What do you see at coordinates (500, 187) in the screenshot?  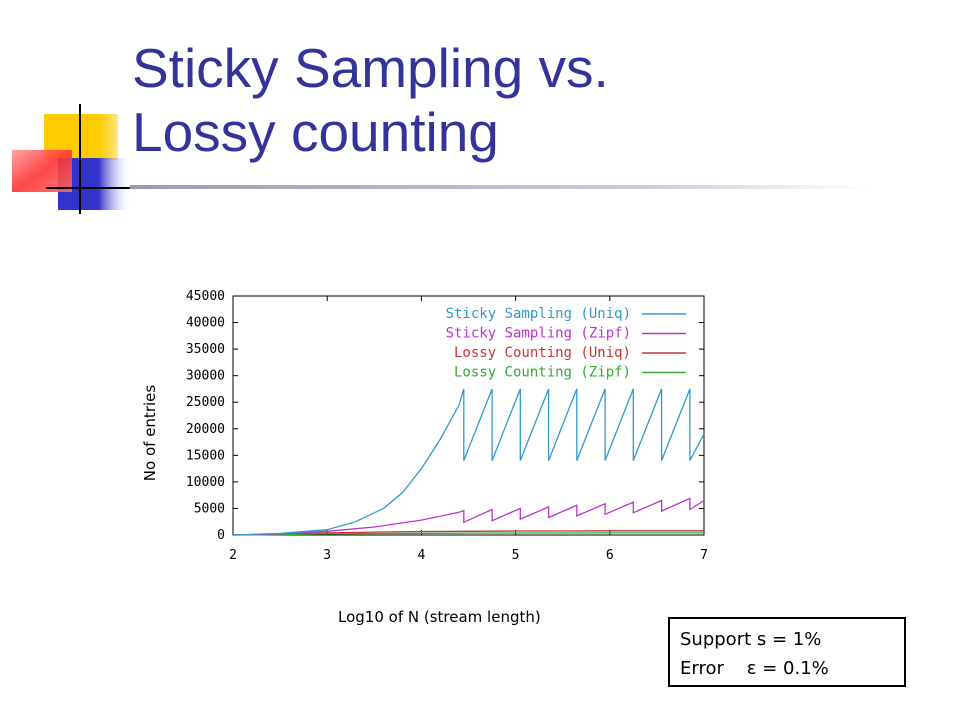 I see `title-rule` at bounding box center [500, 187].